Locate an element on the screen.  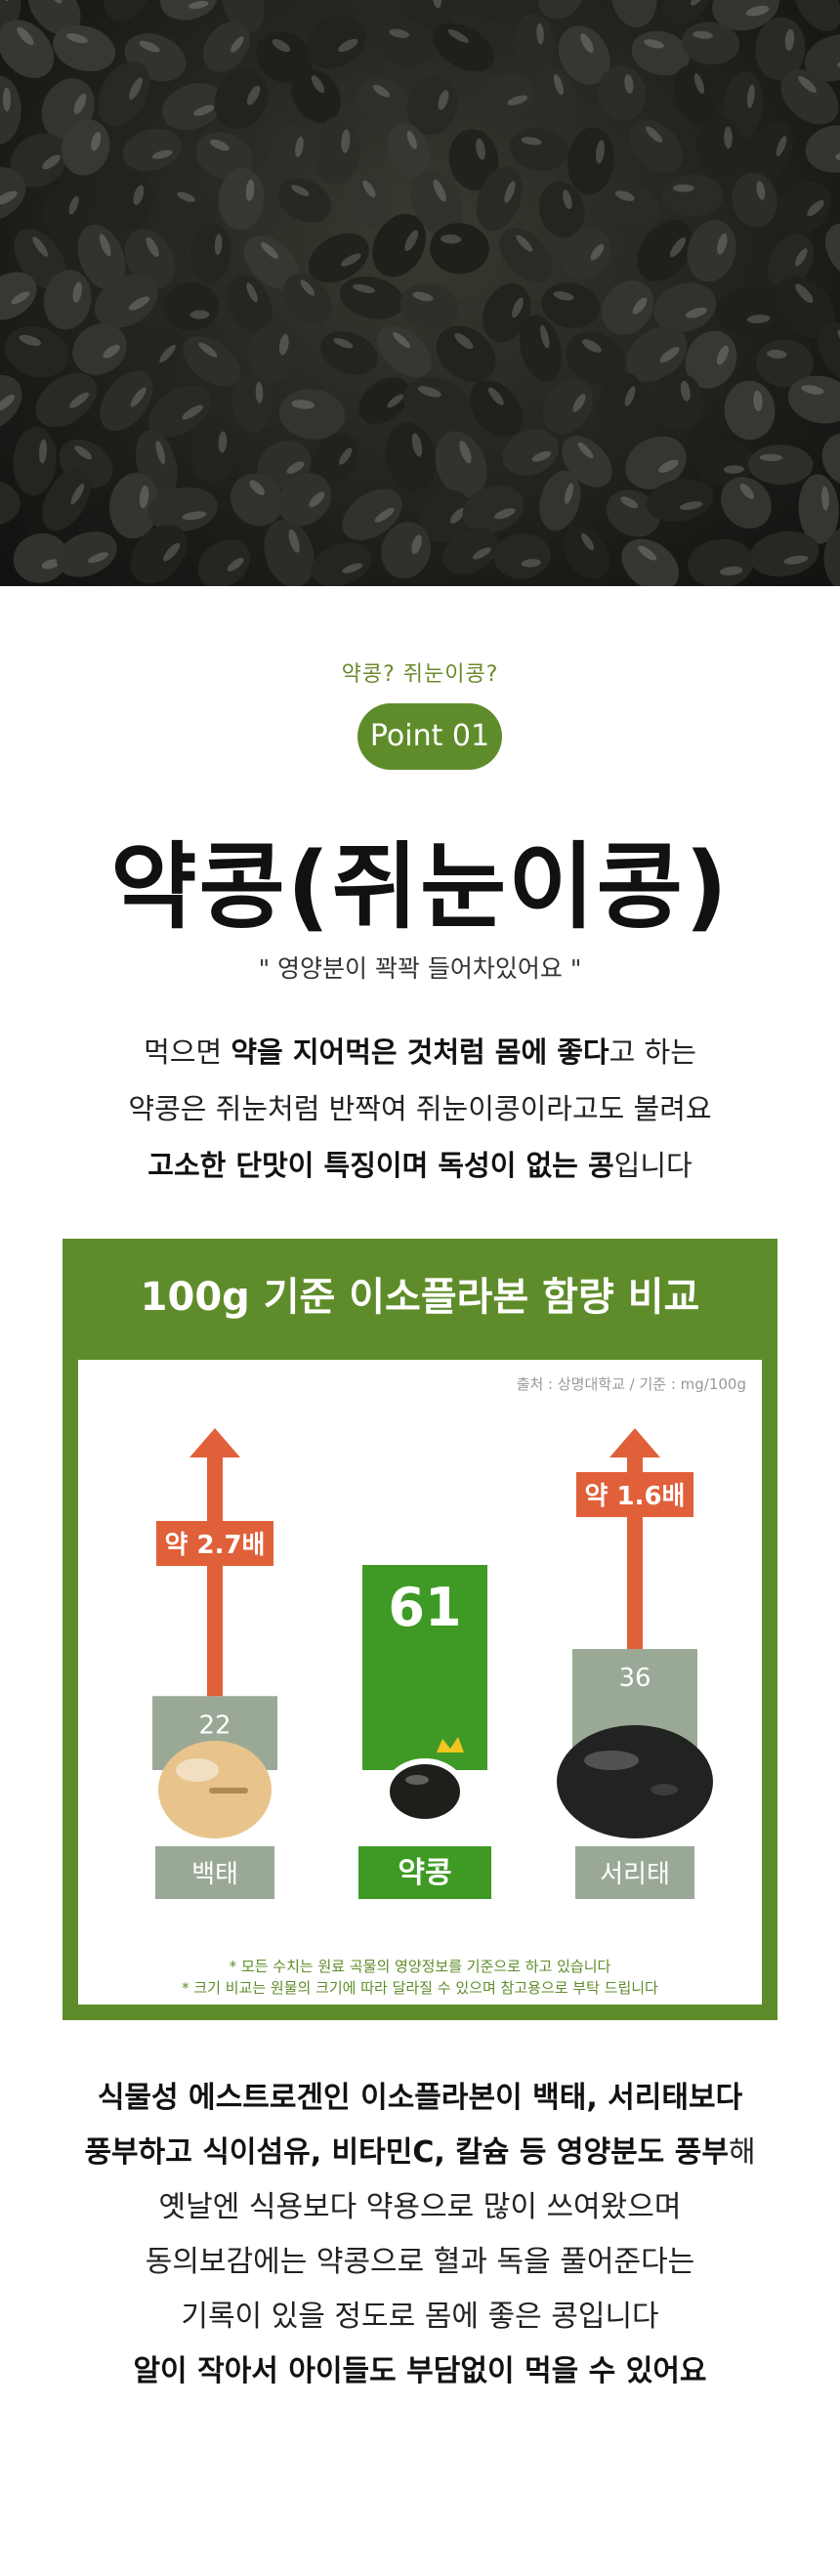
point-badge: Point 01 is located at coordinates (429, 736).